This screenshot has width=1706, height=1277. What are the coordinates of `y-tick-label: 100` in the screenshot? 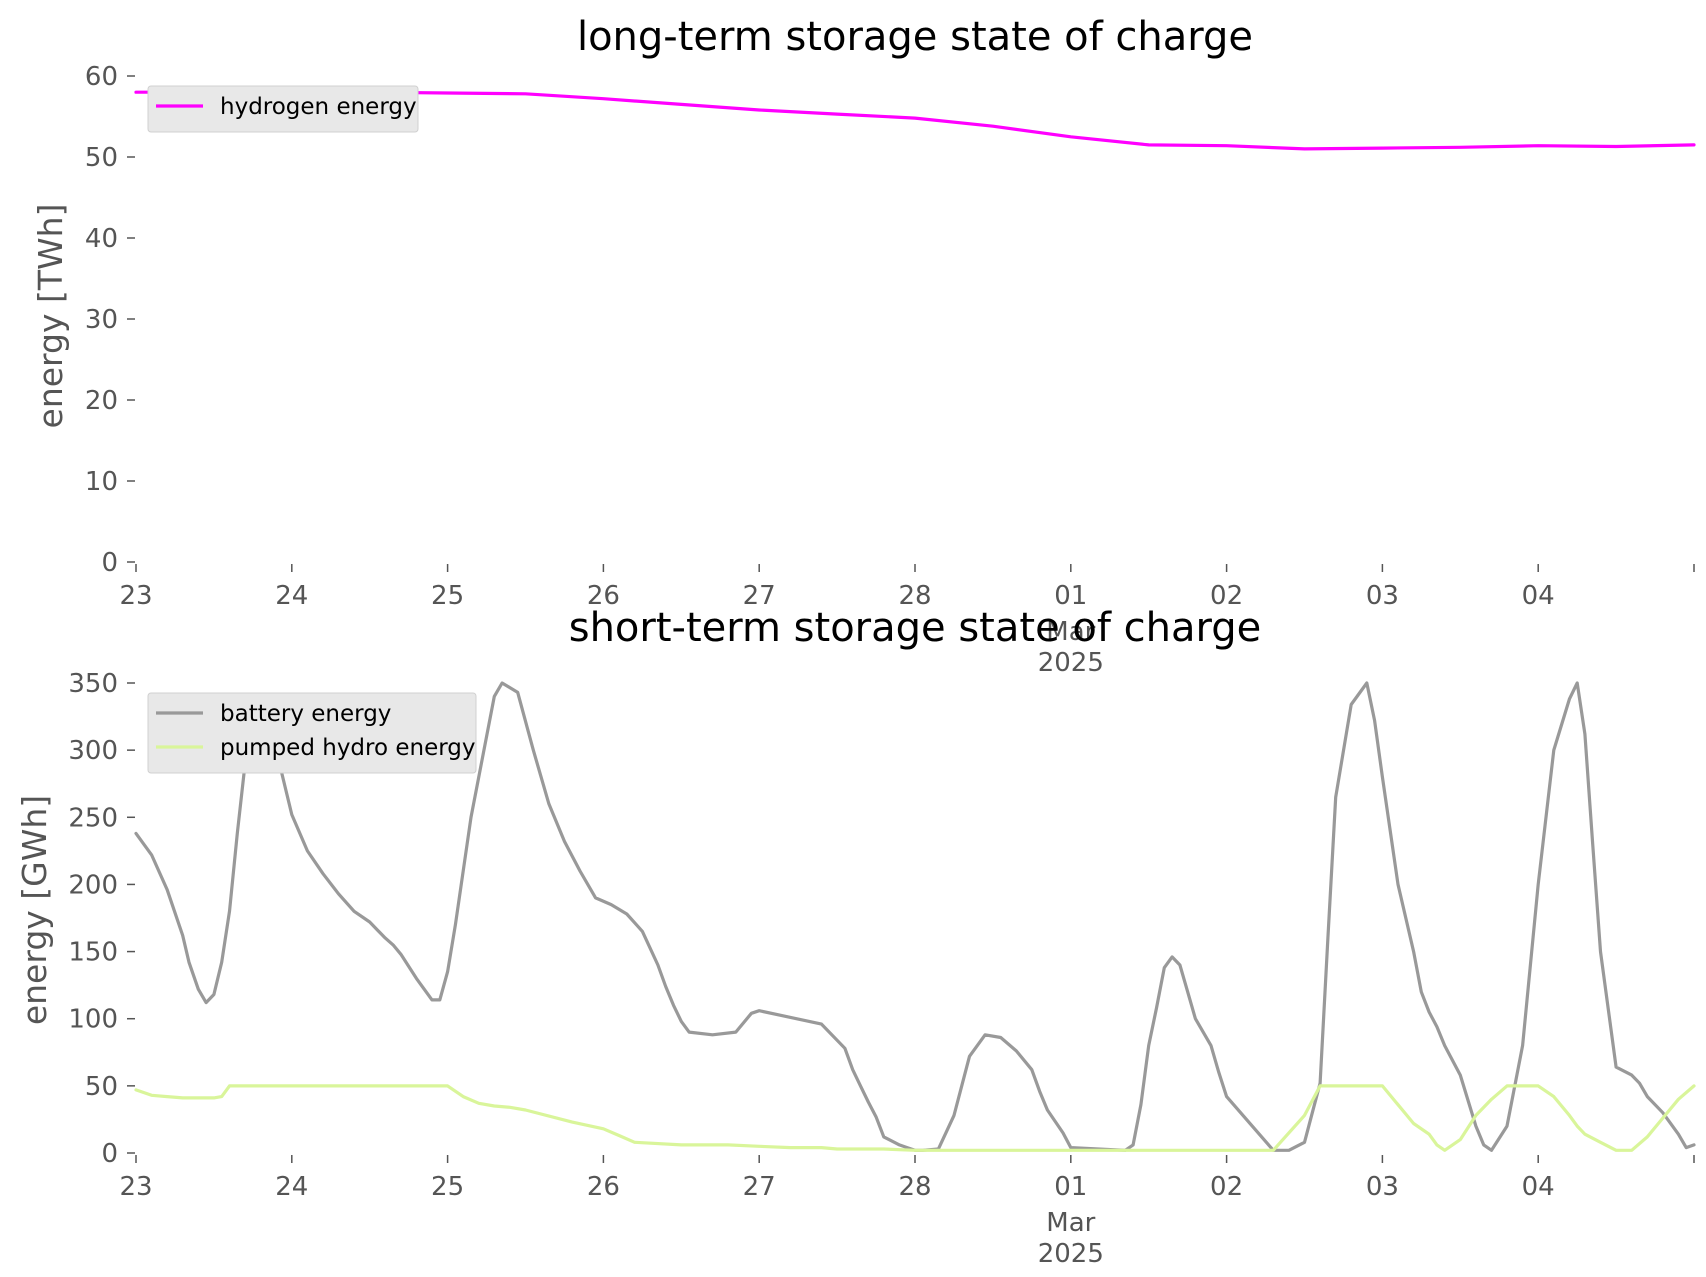 It's located at (93, 1020).